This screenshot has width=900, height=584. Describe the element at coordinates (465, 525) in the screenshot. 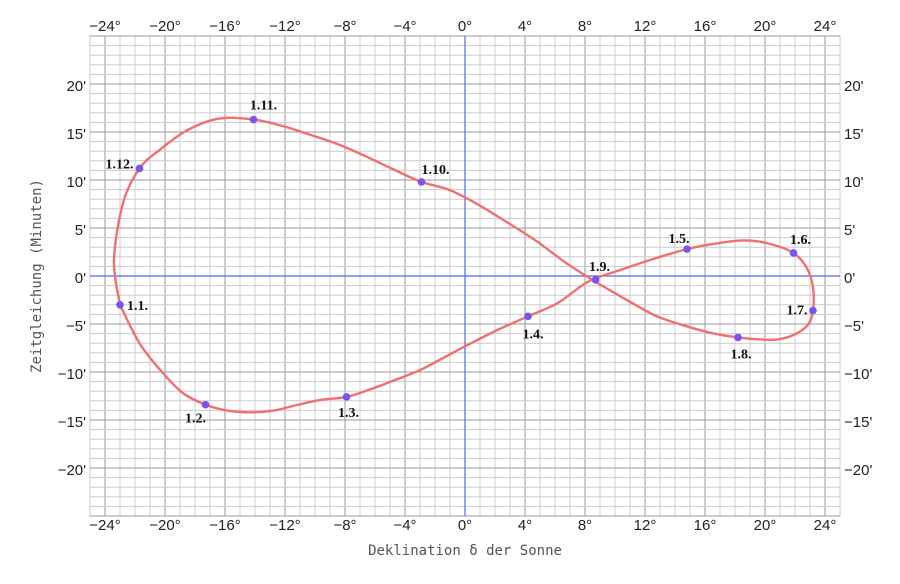

I see `x-tick-label-bottom: 0°` at that location.